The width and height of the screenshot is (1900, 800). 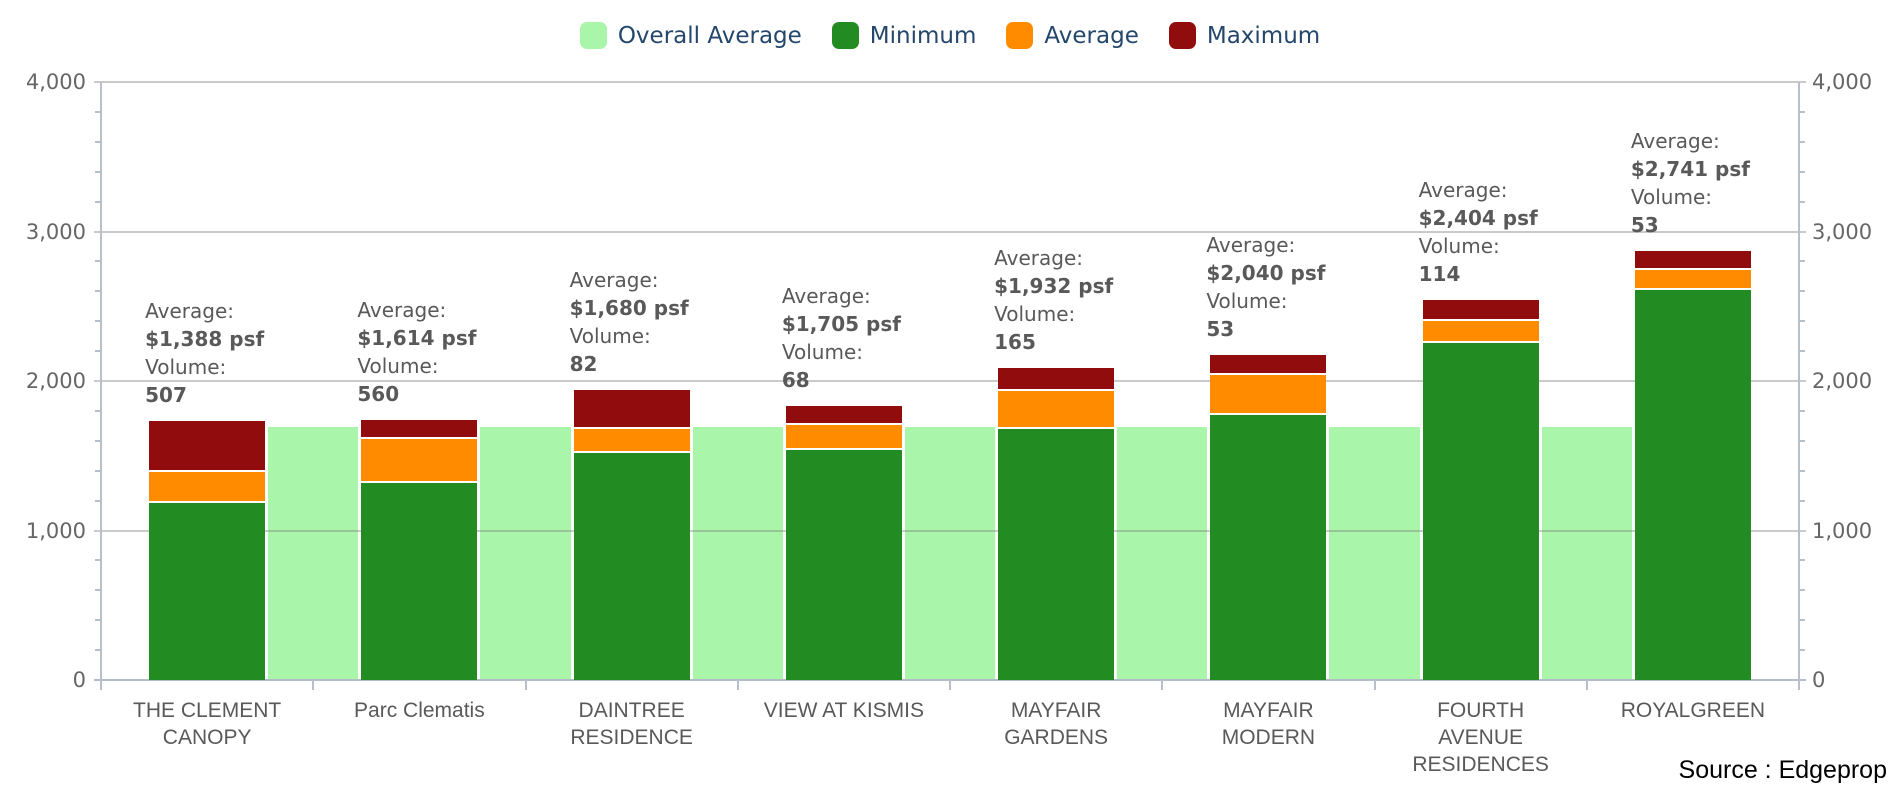 I want to click on y-axis-label-left: 1,000, so click(x=55, y=530).